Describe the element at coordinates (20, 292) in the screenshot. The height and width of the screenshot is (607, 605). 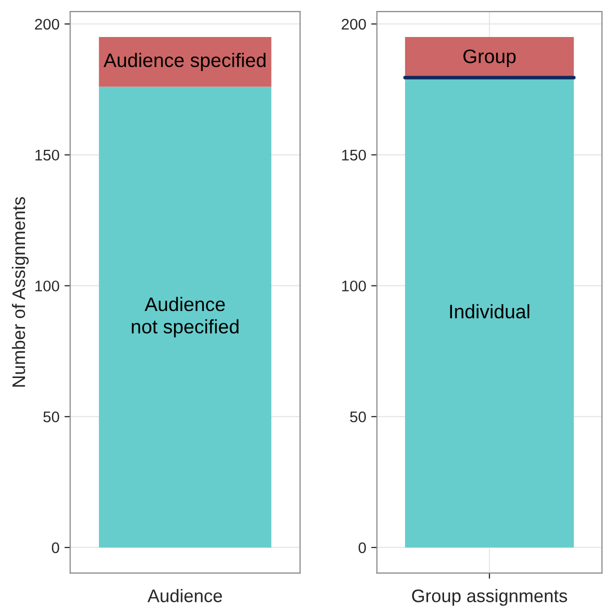
I see `y-axis-title: Number of Assignments` at that location.